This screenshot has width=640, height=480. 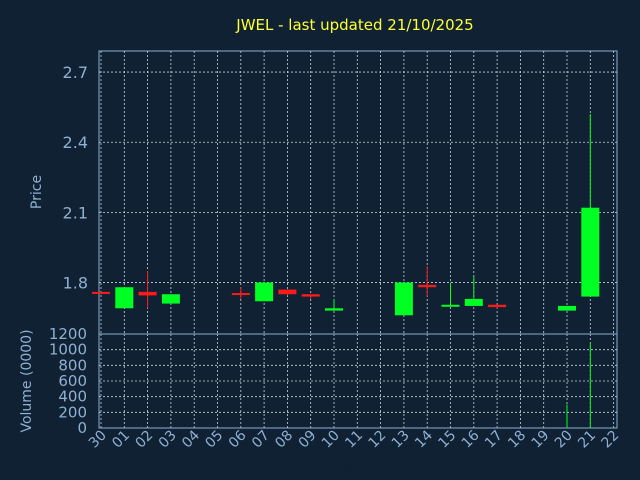 What do you see at coordinates (98, 440) in the screenshot?
I see `x-tick-label: 30` at bounding box center [98, 440].